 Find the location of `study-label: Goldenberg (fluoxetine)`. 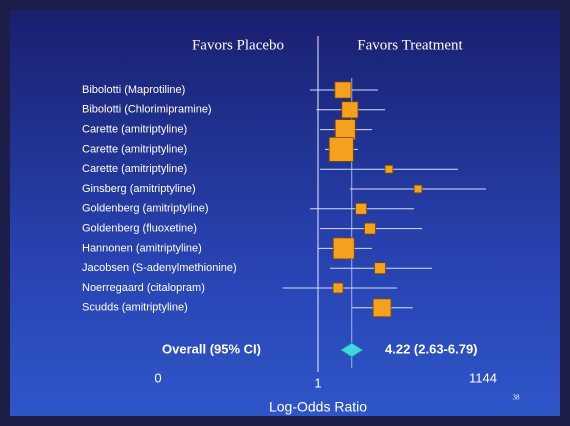

study-label: Goldenberg (fluoxetine) is located at coordinates (139, 229).